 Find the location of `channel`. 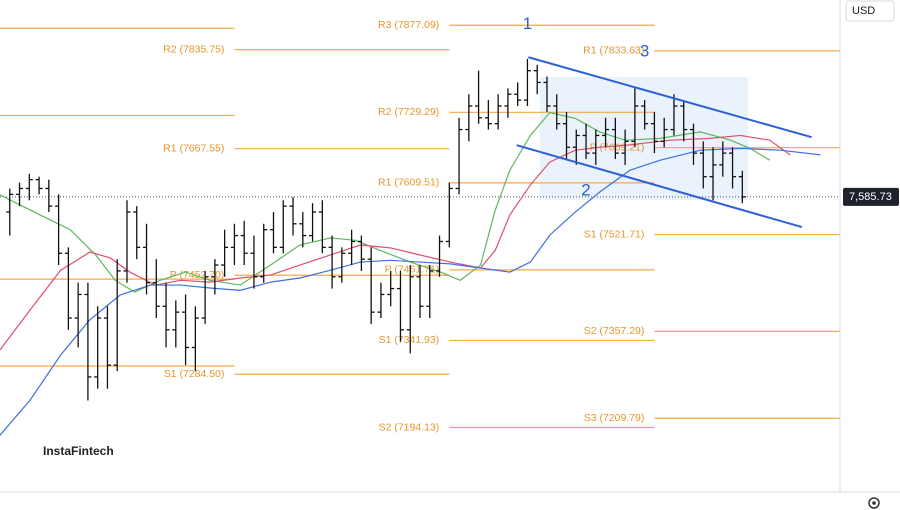

channel is located at coordinates (664, 142).